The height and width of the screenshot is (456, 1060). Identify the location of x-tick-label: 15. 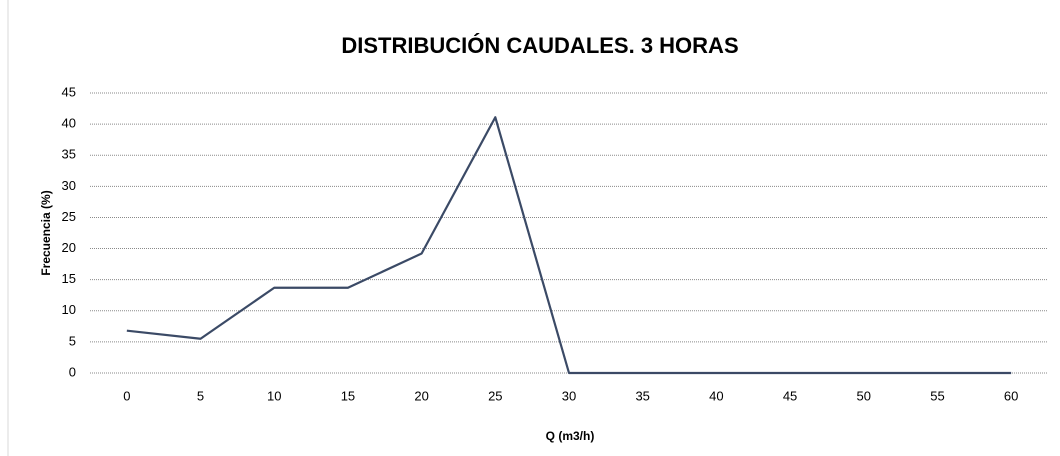
(348, 395).